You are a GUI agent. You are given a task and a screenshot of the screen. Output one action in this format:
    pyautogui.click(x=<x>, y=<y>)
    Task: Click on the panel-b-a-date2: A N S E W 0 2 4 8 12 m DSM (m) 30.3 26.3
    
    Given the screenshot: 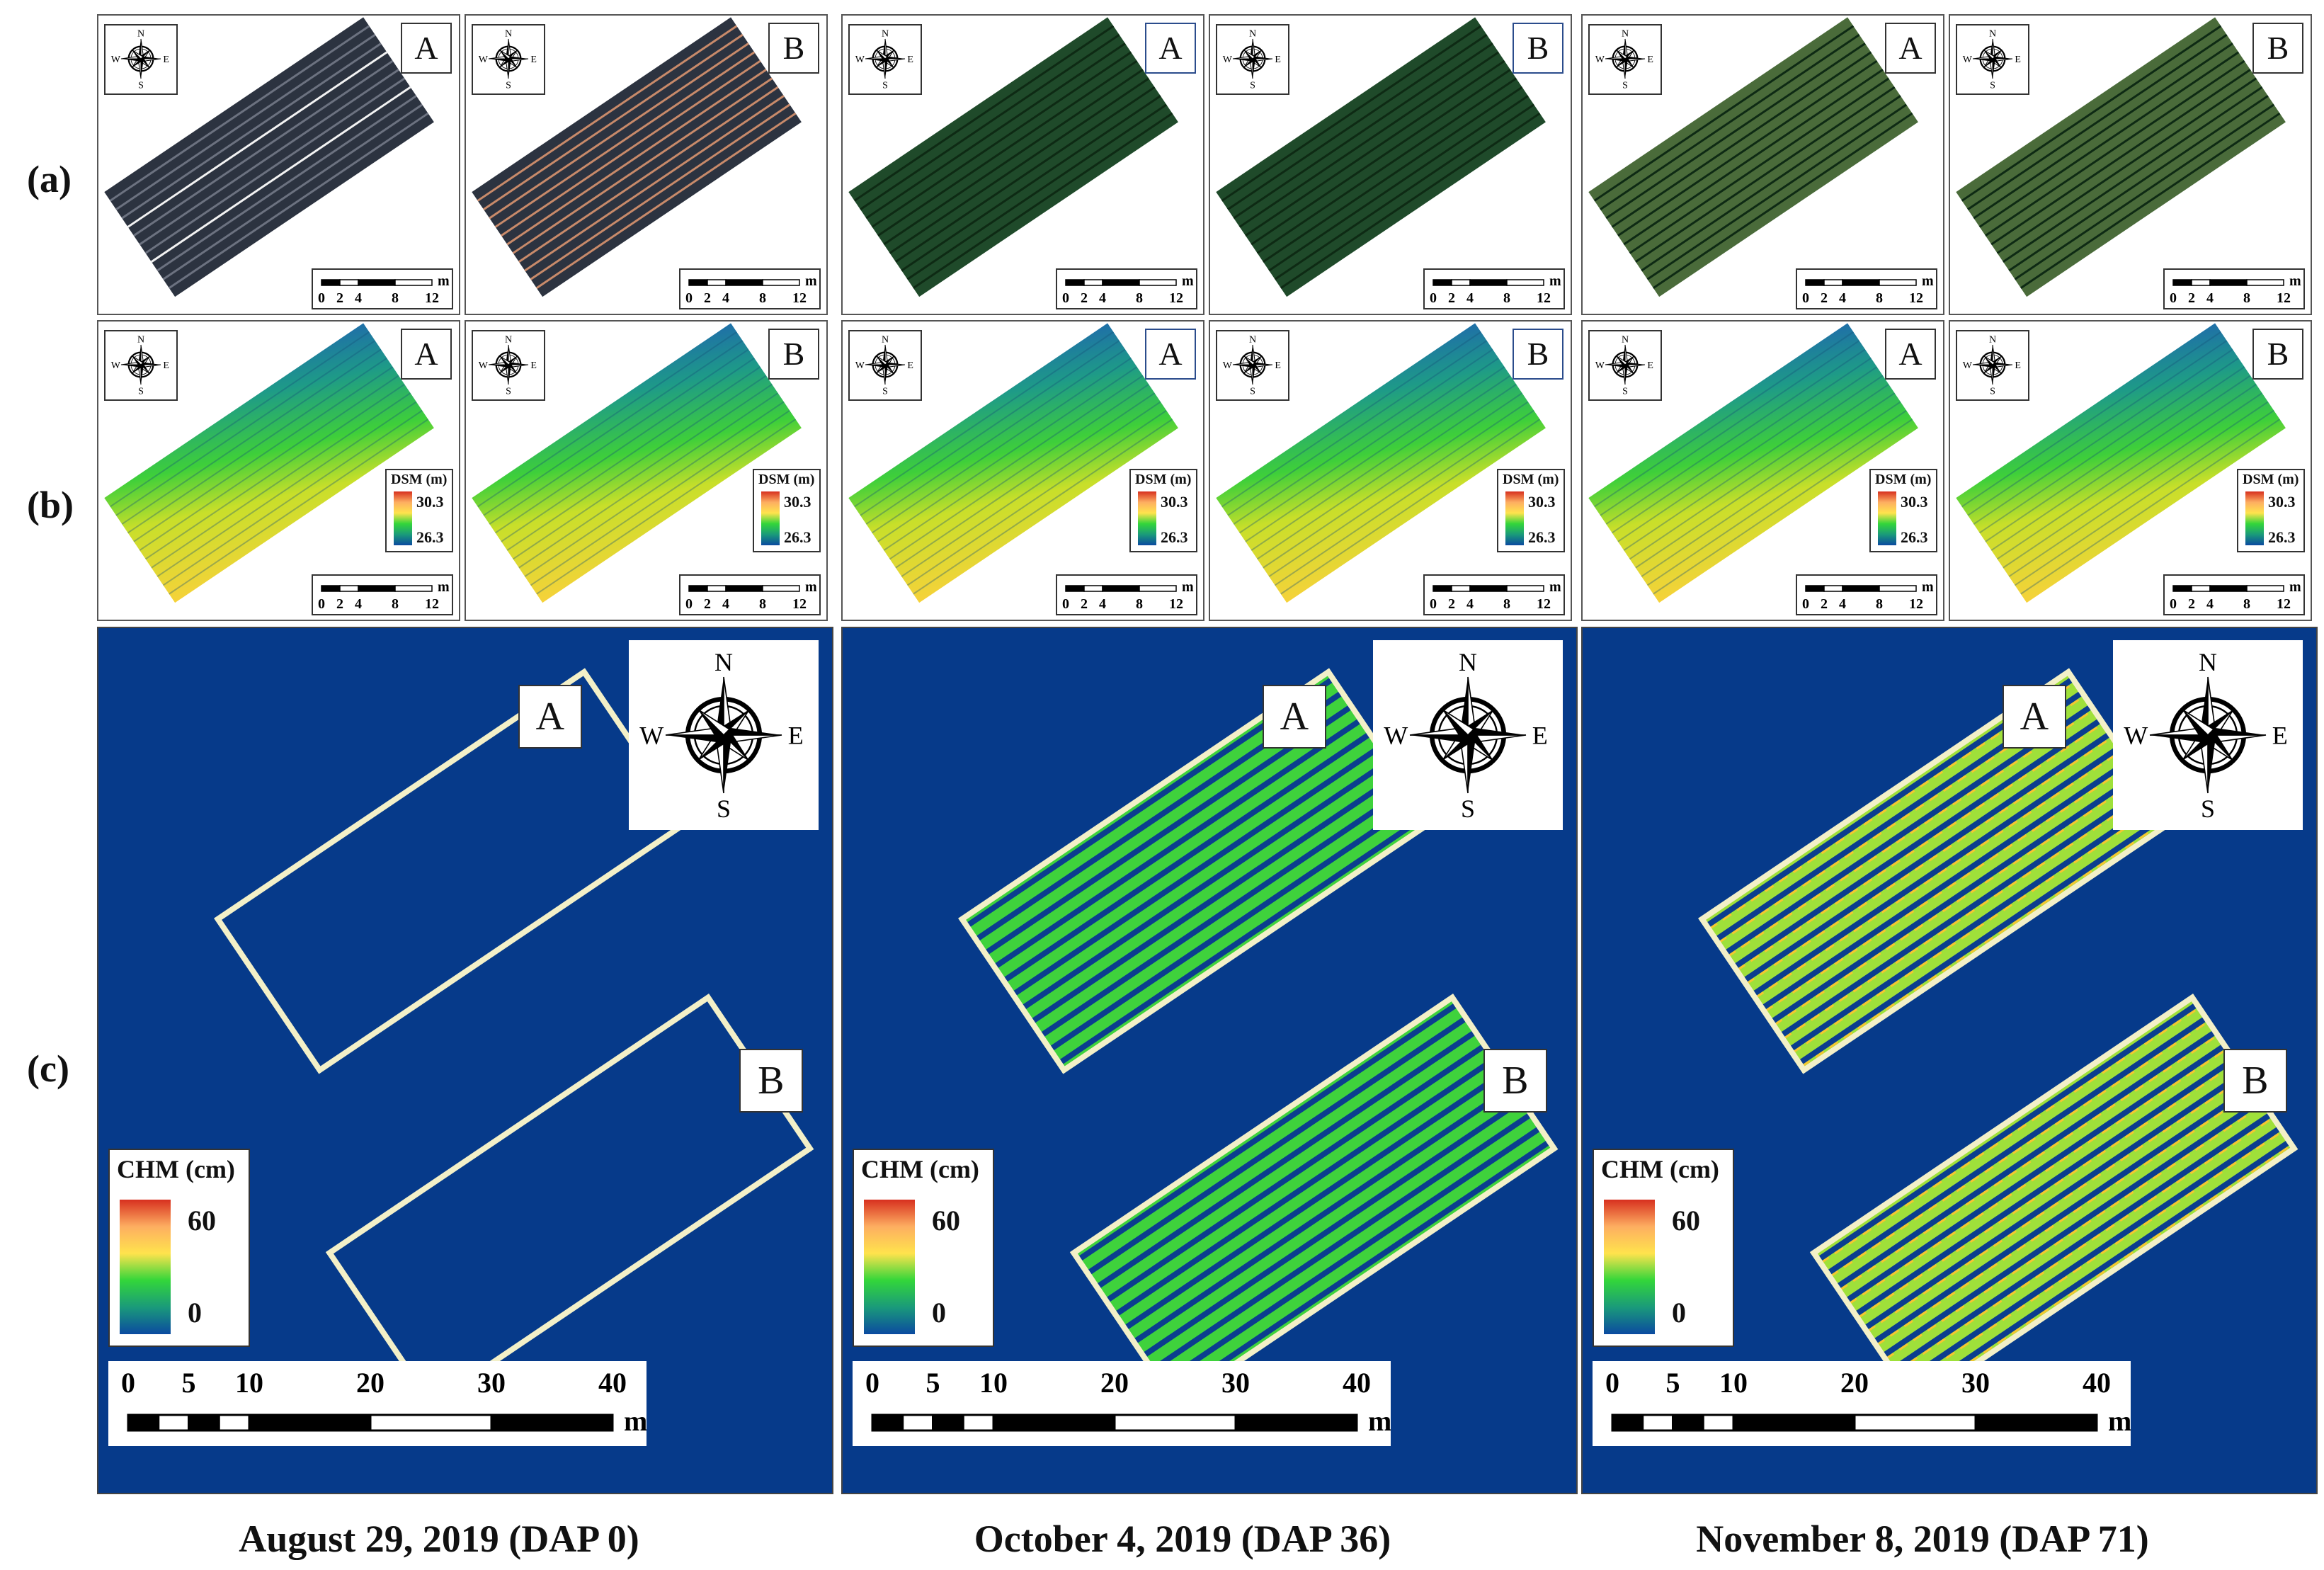 What is the action you would take?
    pyautogui.click(x=1022, y=470)
    